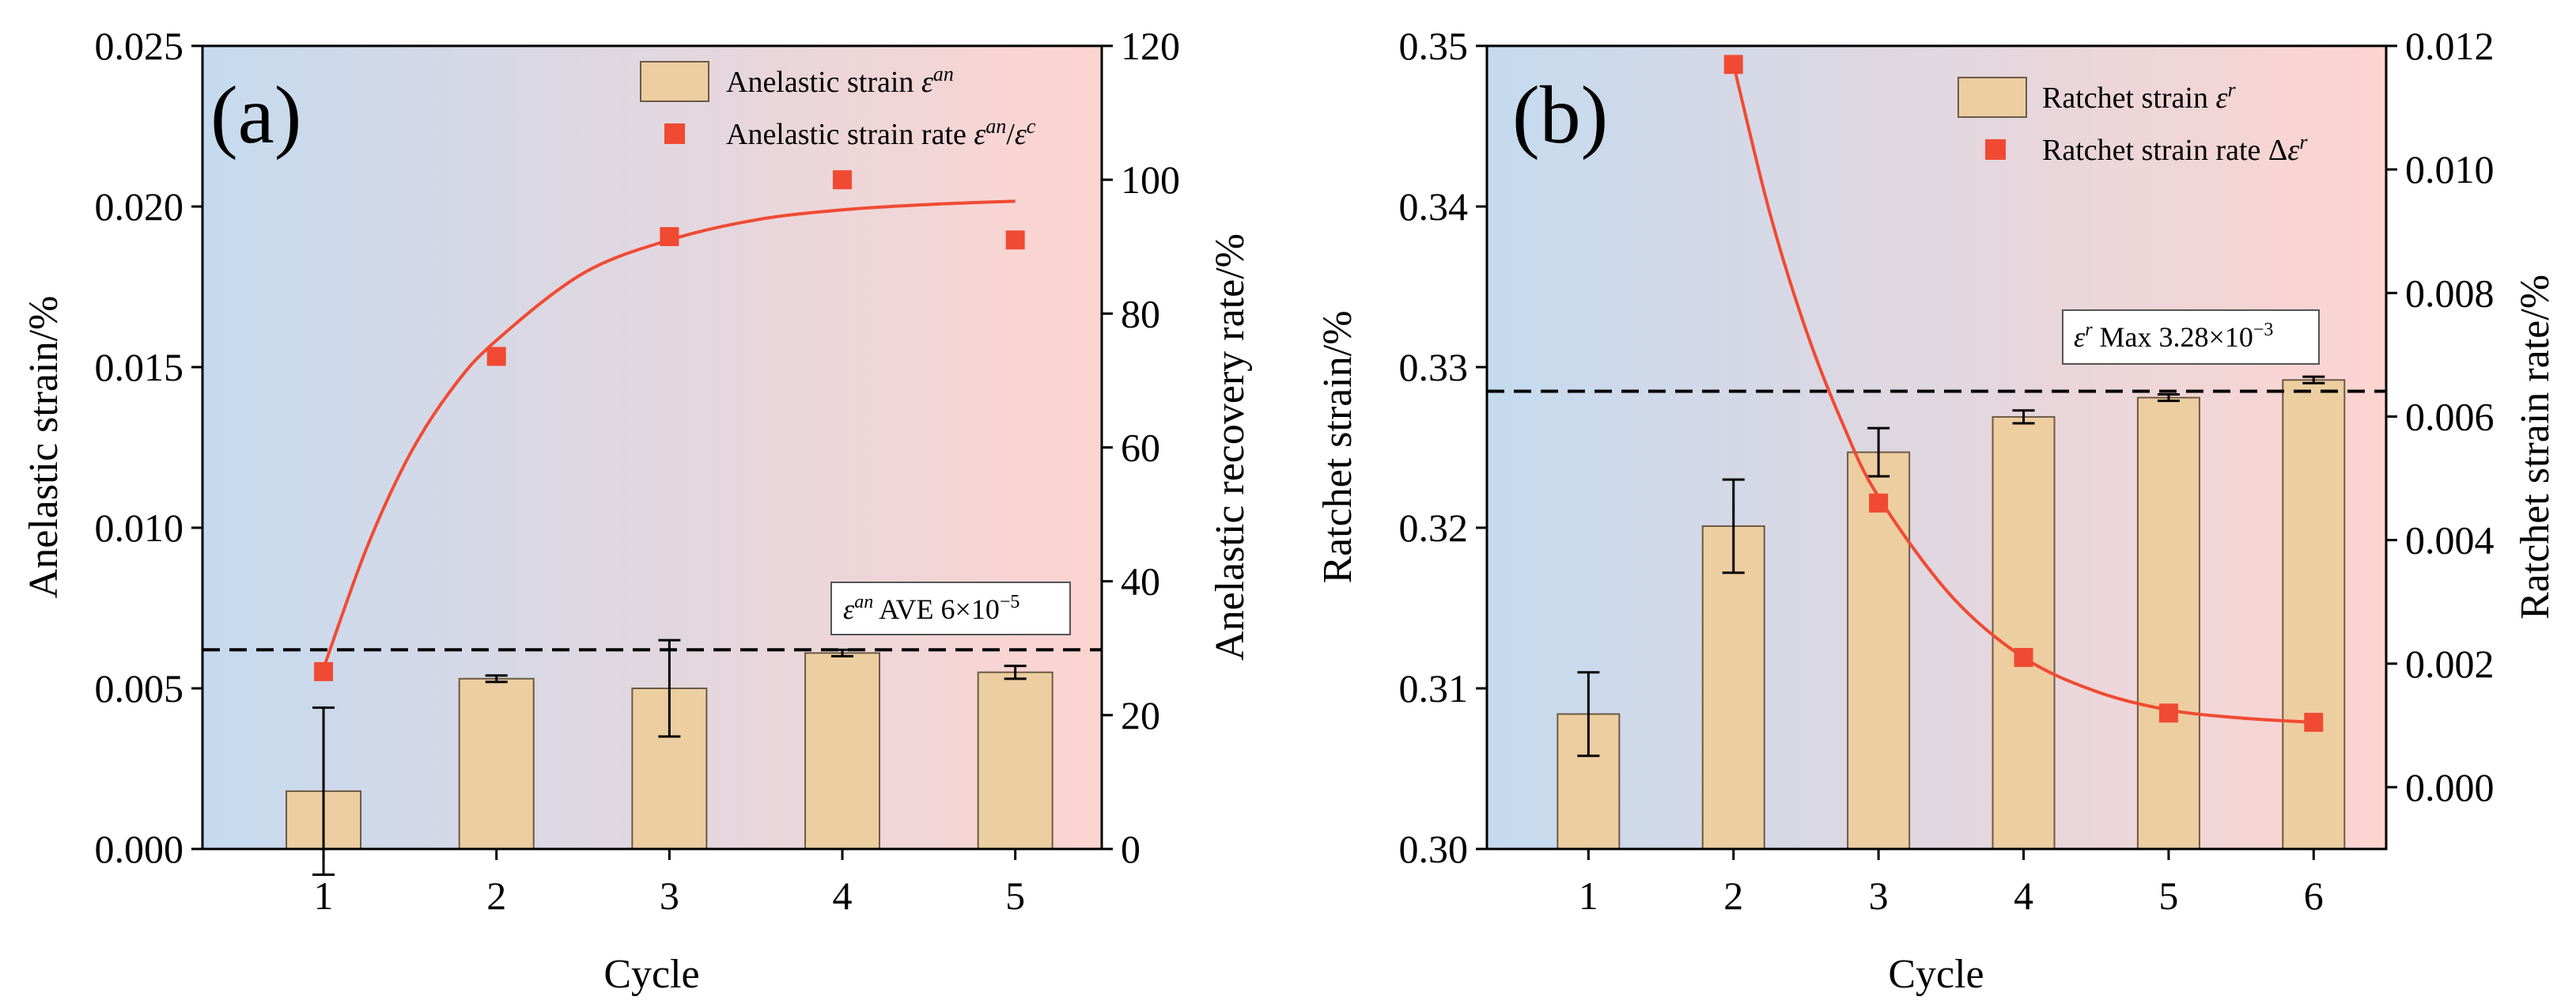  I want to click on y2-tick-label: 0.006, so click(2450, 416).